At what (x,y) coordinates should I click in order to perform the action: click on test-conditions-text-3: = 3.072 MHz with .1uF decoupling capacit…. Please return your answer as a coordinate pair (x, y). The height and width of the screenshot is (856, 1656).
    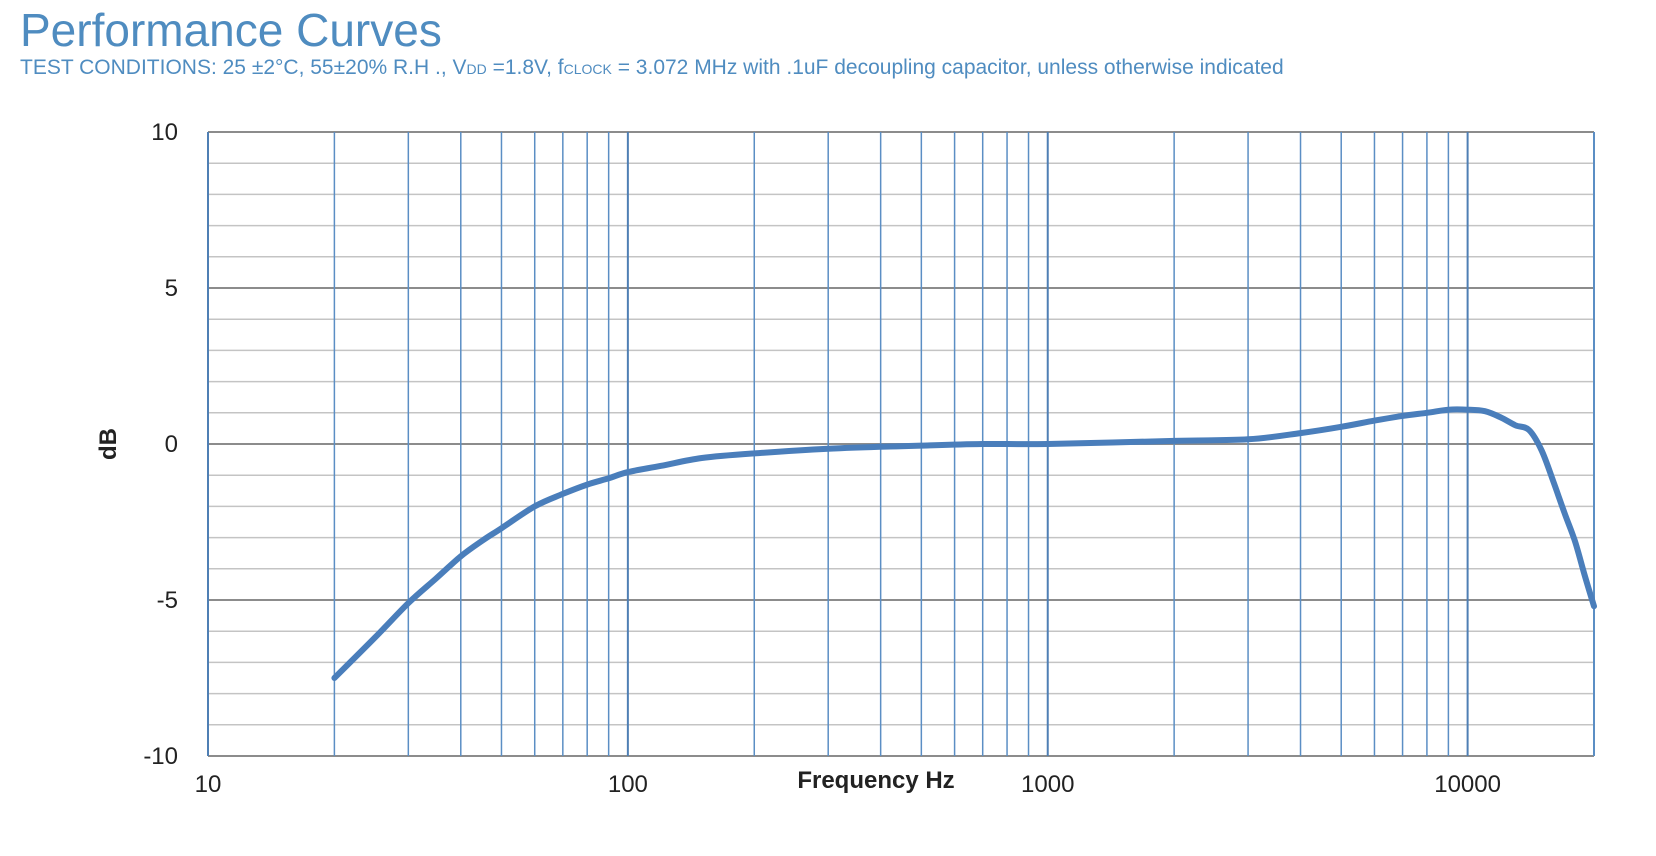
    Looking at the image, I should click on (947, 67).